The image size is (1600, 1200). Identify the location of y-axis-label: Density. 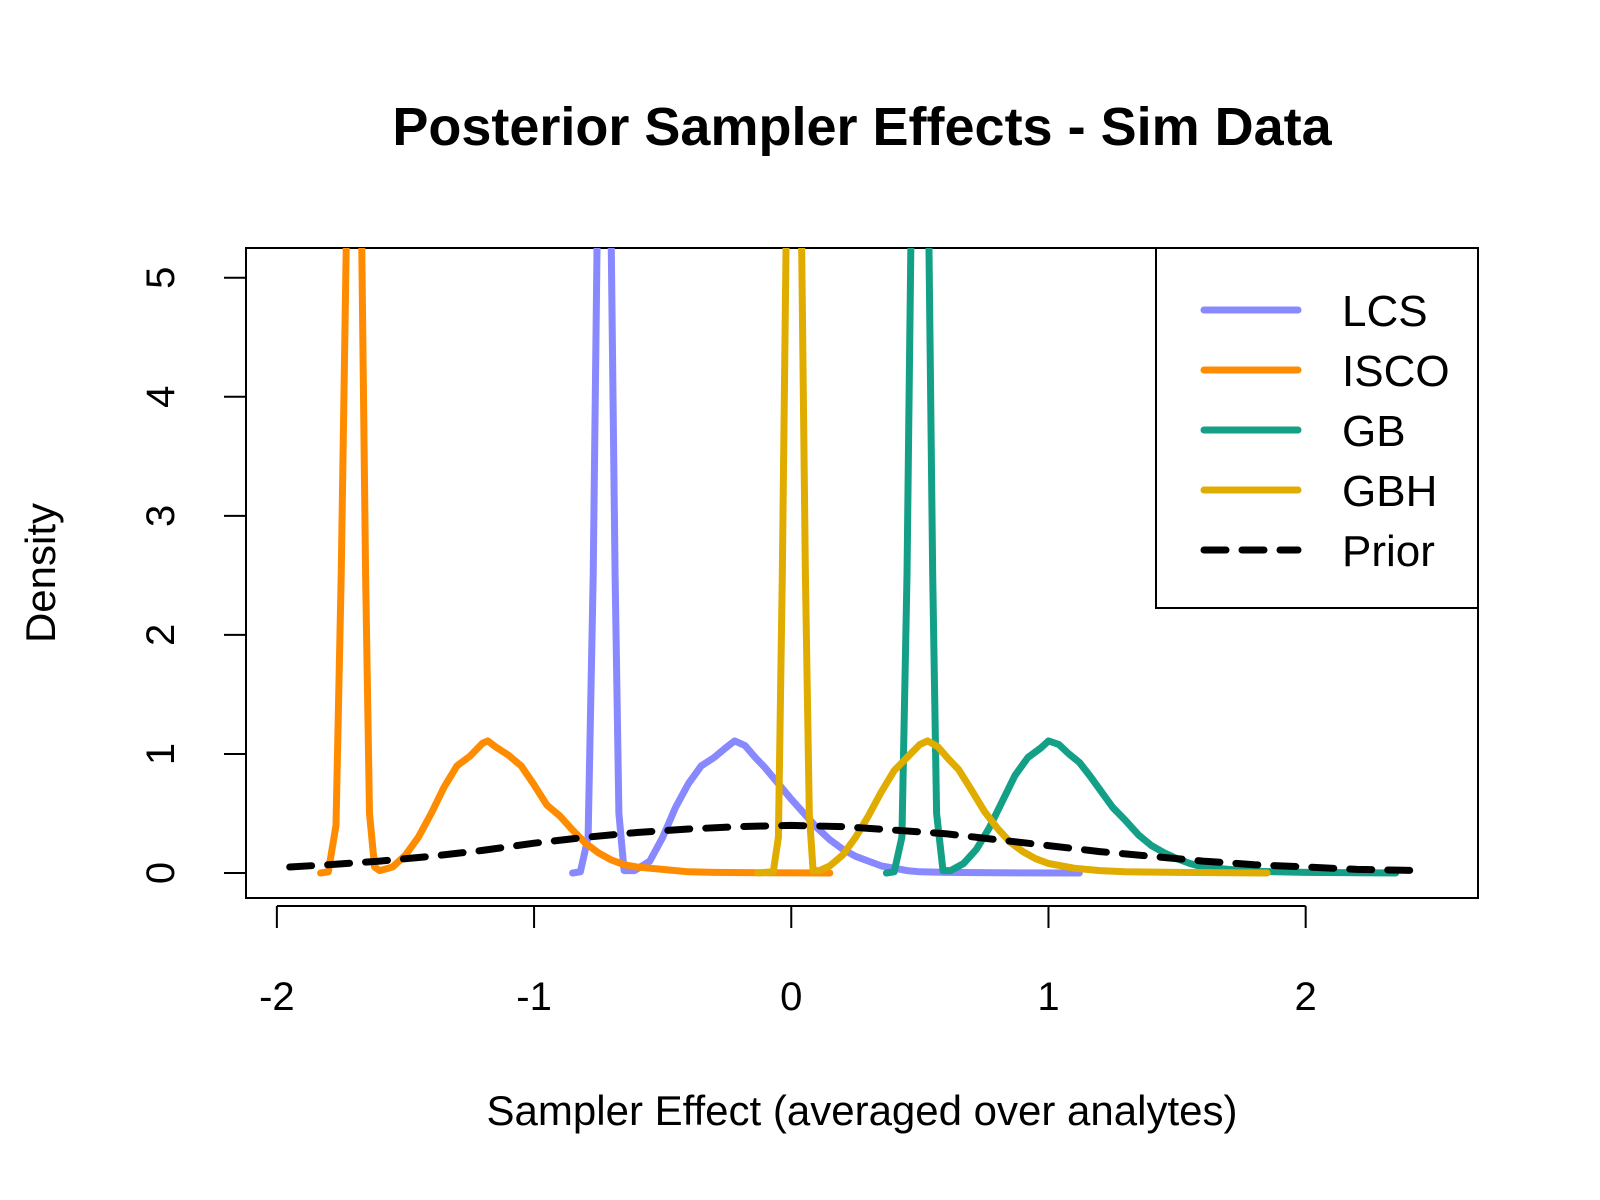
(40, 573).